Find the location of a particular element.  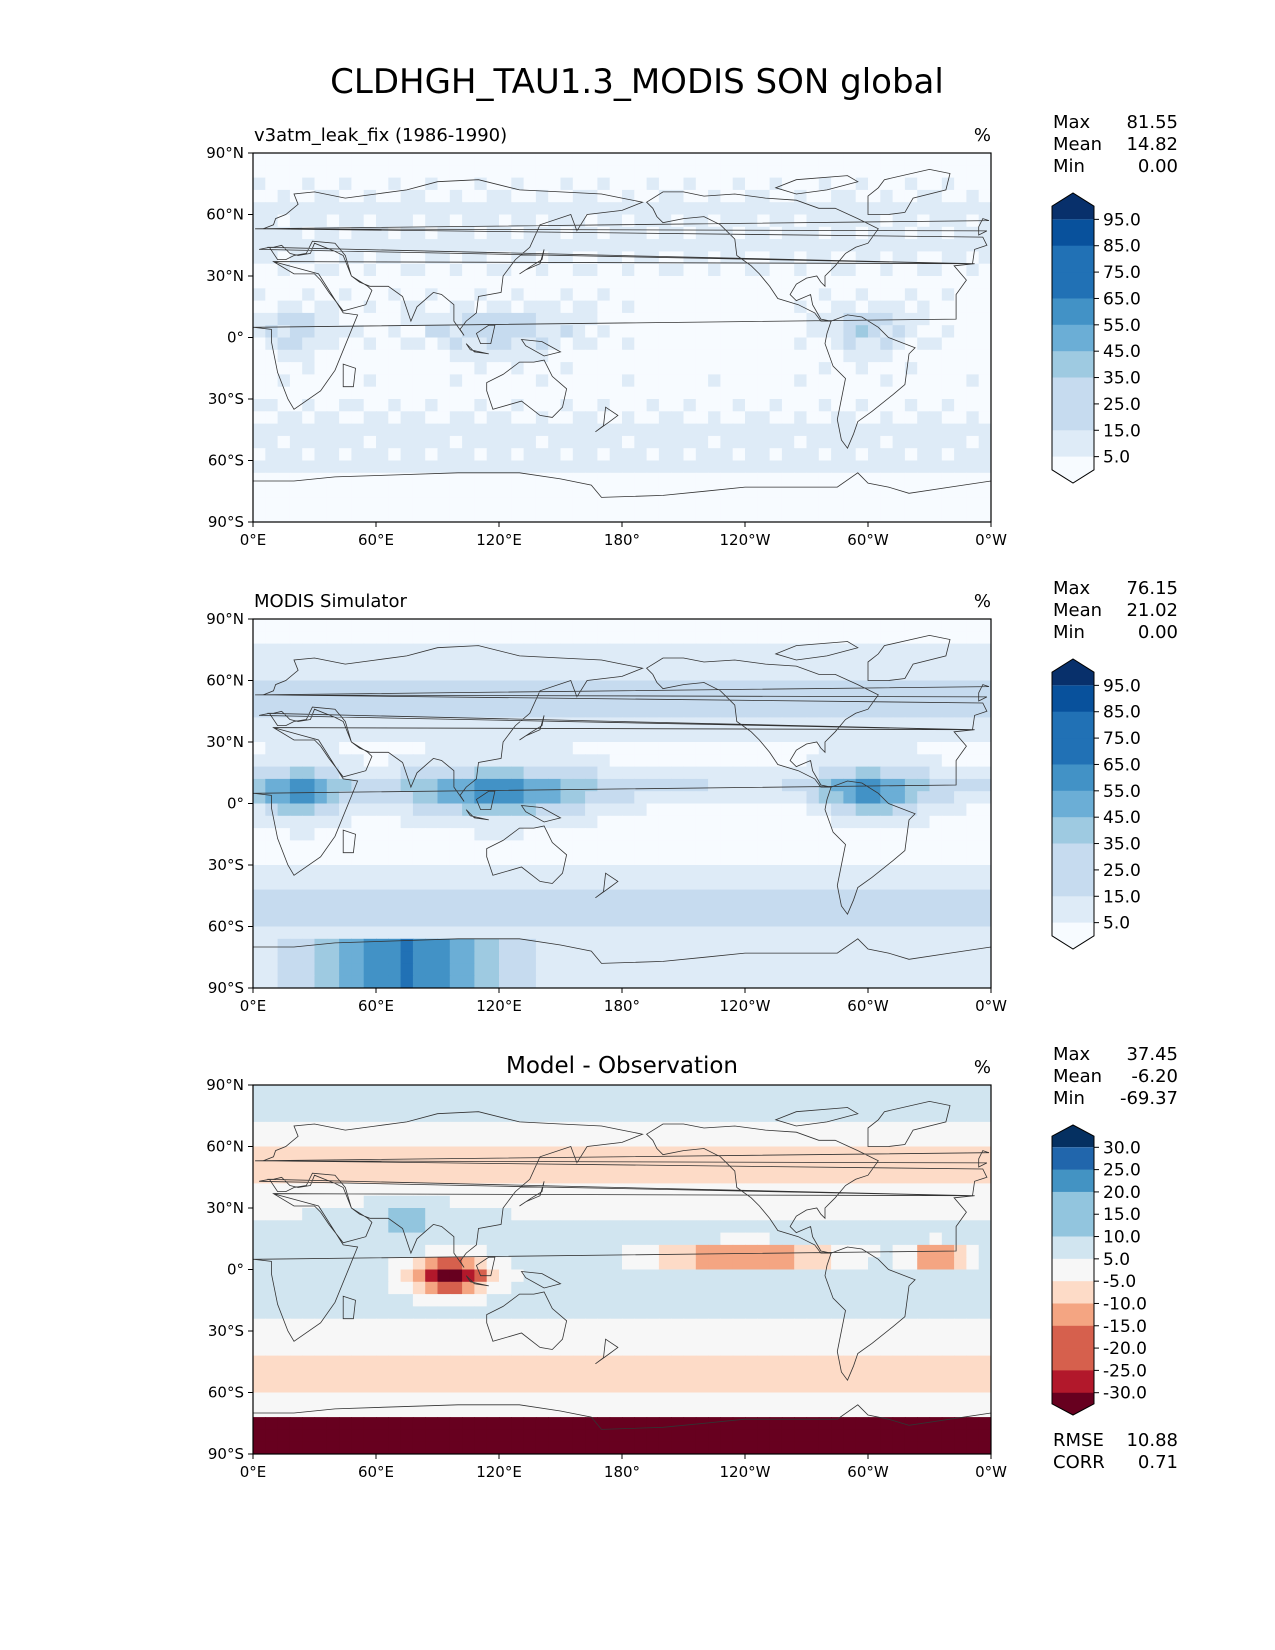

stat-label: Max is located at coordinates (1072, 1054).